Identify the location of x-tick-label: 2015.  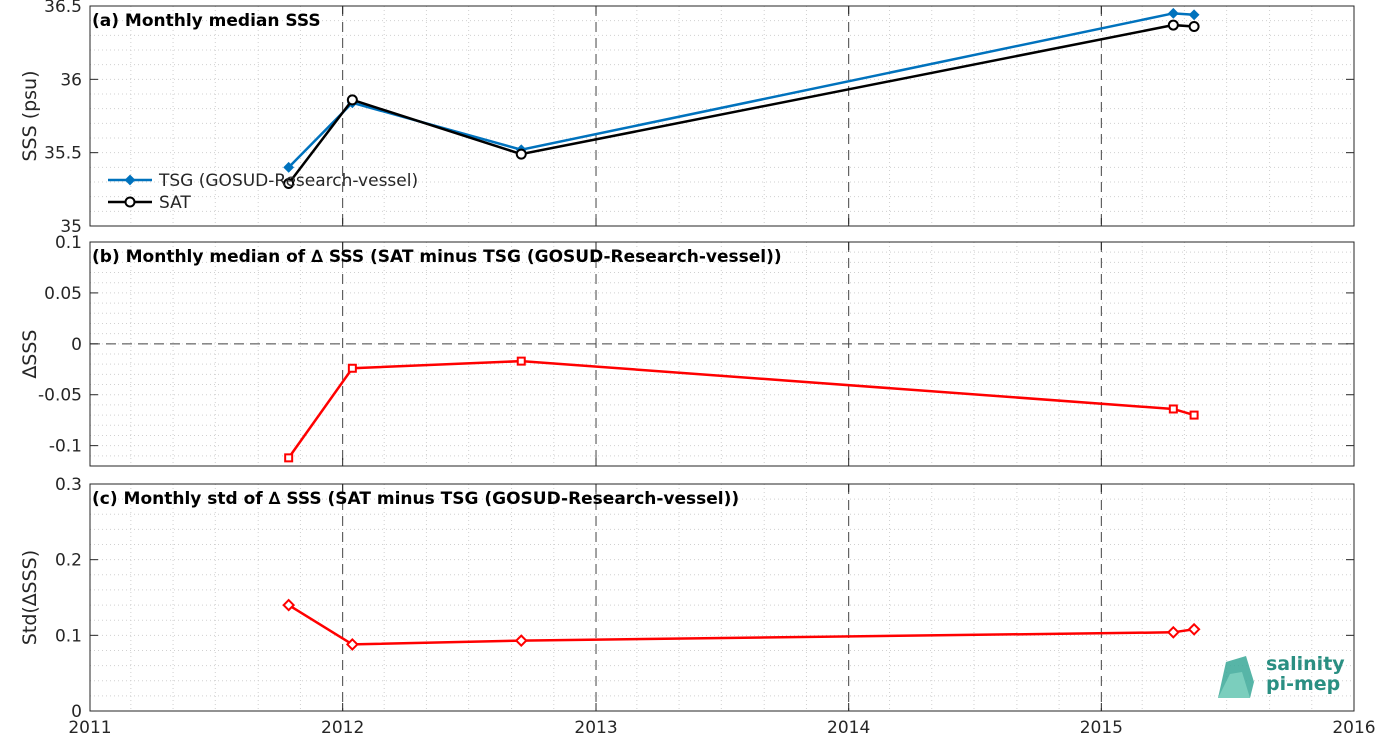
(1101, 728).